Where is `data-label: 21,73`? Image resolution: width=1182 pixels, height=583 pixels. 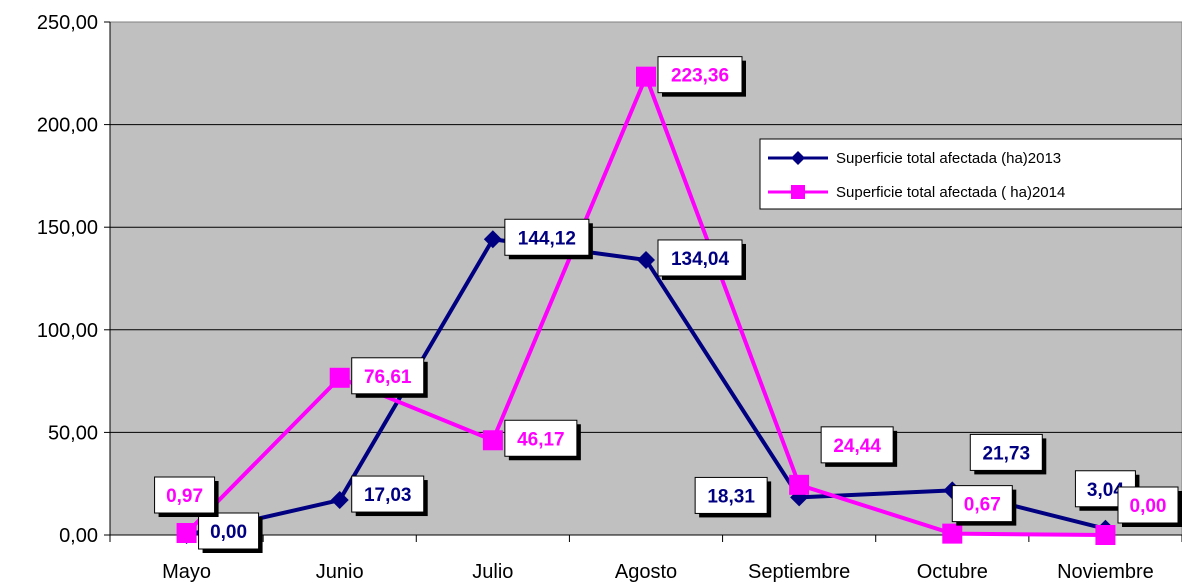
data-label: 21,73 is located at coordinates (1007, 453).